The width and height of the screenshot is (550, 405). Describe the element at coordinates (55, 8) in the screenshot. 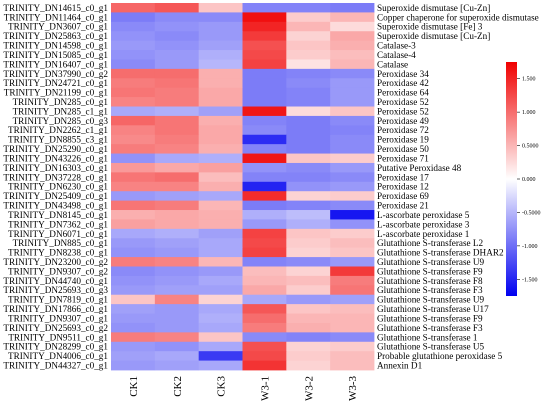

I see `row-id-label: TRINITY_DN14615_c0_g1` at that location.